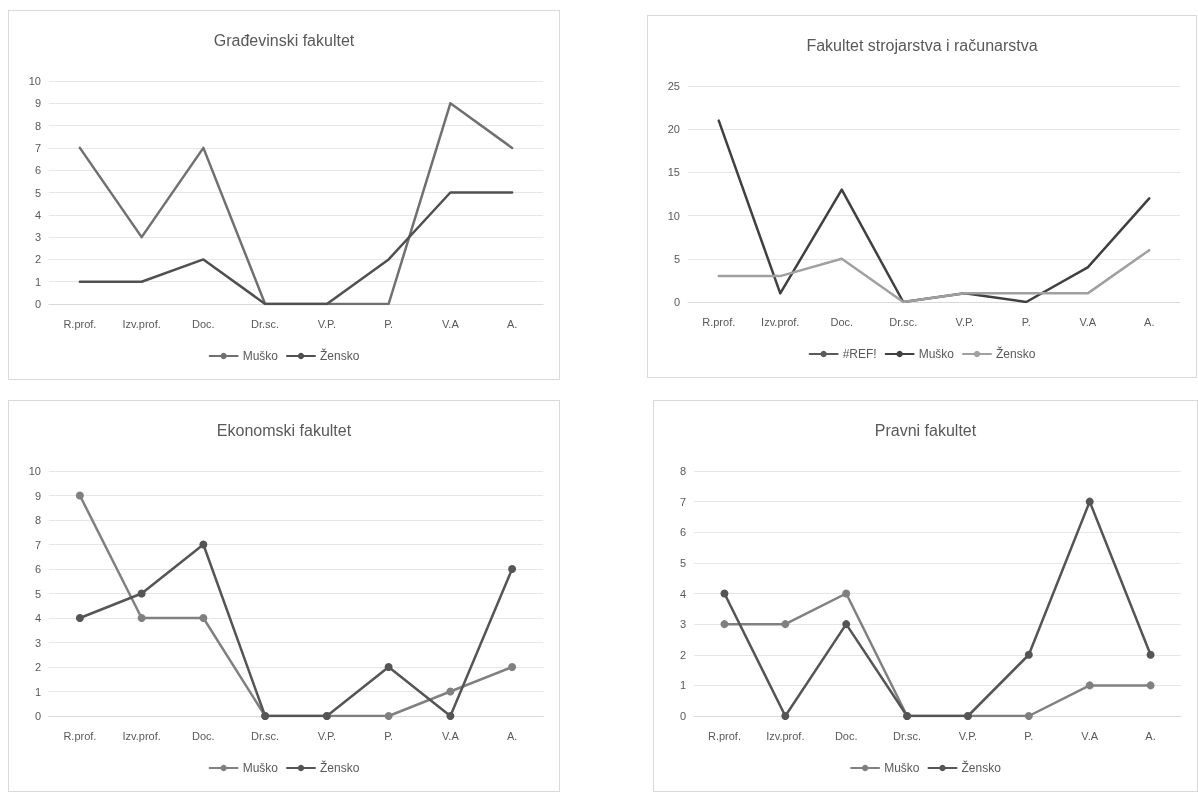 The height and width of the screenshot is (792, 1198). What do you see at coordinates (859, 354) in the screenshot?
I see `legend-label: #REF!` at bounding box center [859, 354].